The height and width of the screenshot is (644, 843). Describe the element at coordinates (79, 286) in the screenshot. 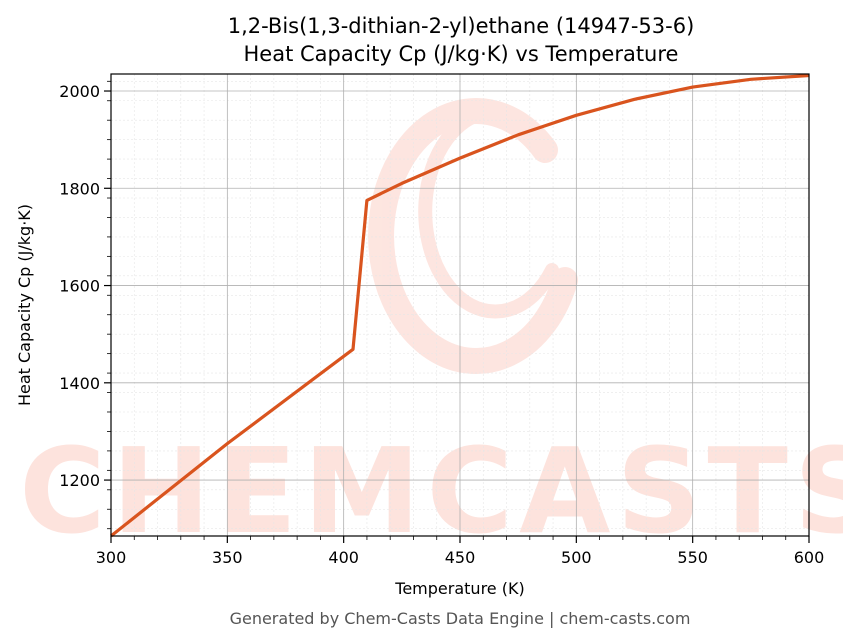

I see `y-tick-label: 1600` at that location.